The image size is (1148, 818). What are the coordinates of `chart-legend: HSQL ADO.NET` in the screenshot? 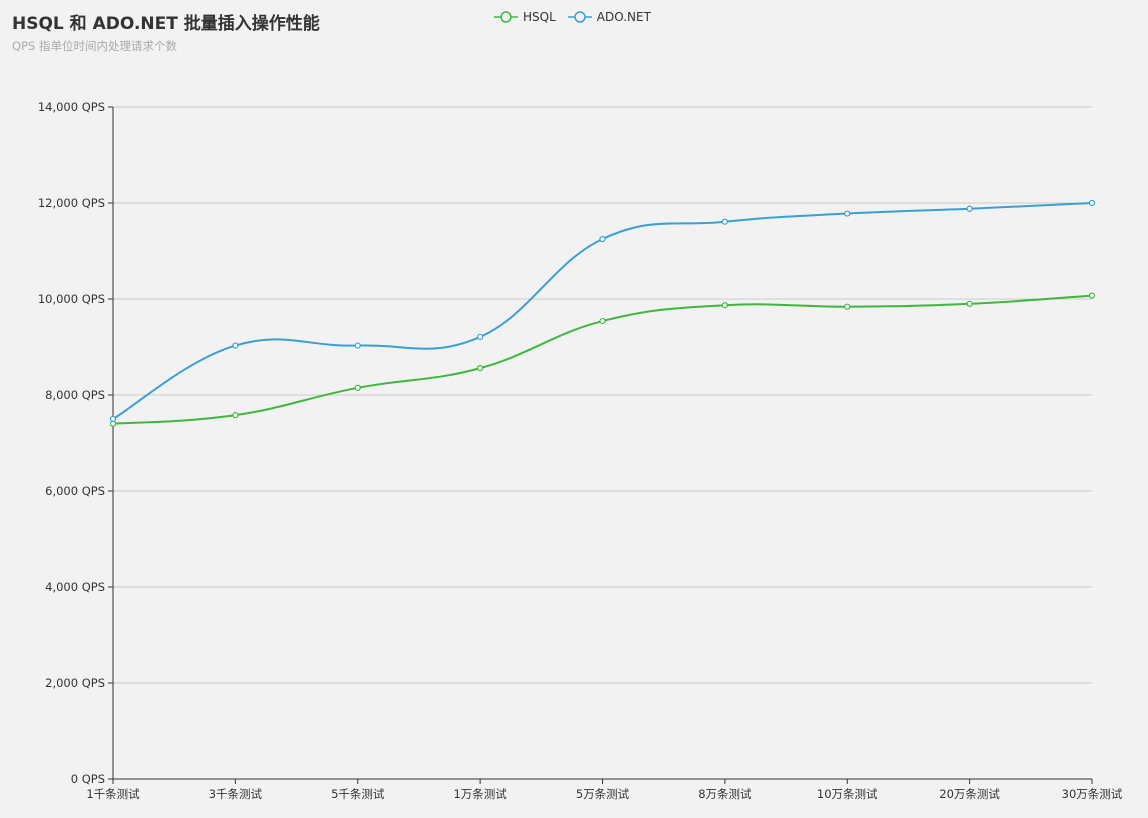 It's located at (572, 17).